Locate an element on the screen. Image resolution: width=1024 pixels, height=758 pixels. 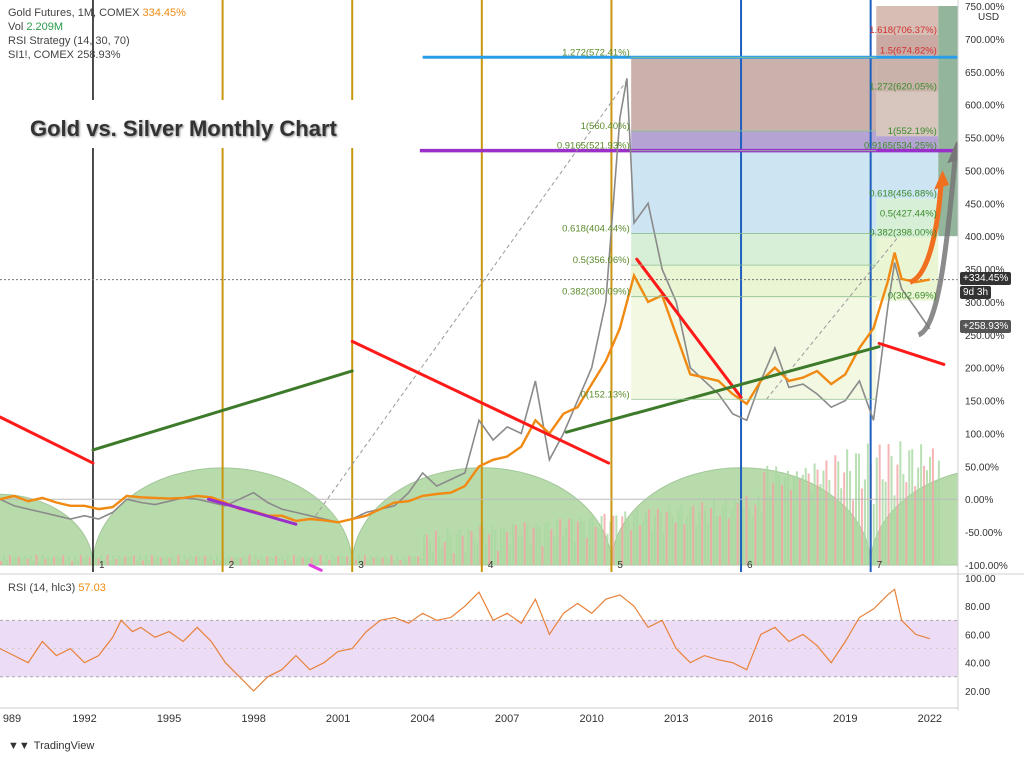
rsi-legend: RSI (14, hlc3) 57.03 is located at coordinates (57, 588).